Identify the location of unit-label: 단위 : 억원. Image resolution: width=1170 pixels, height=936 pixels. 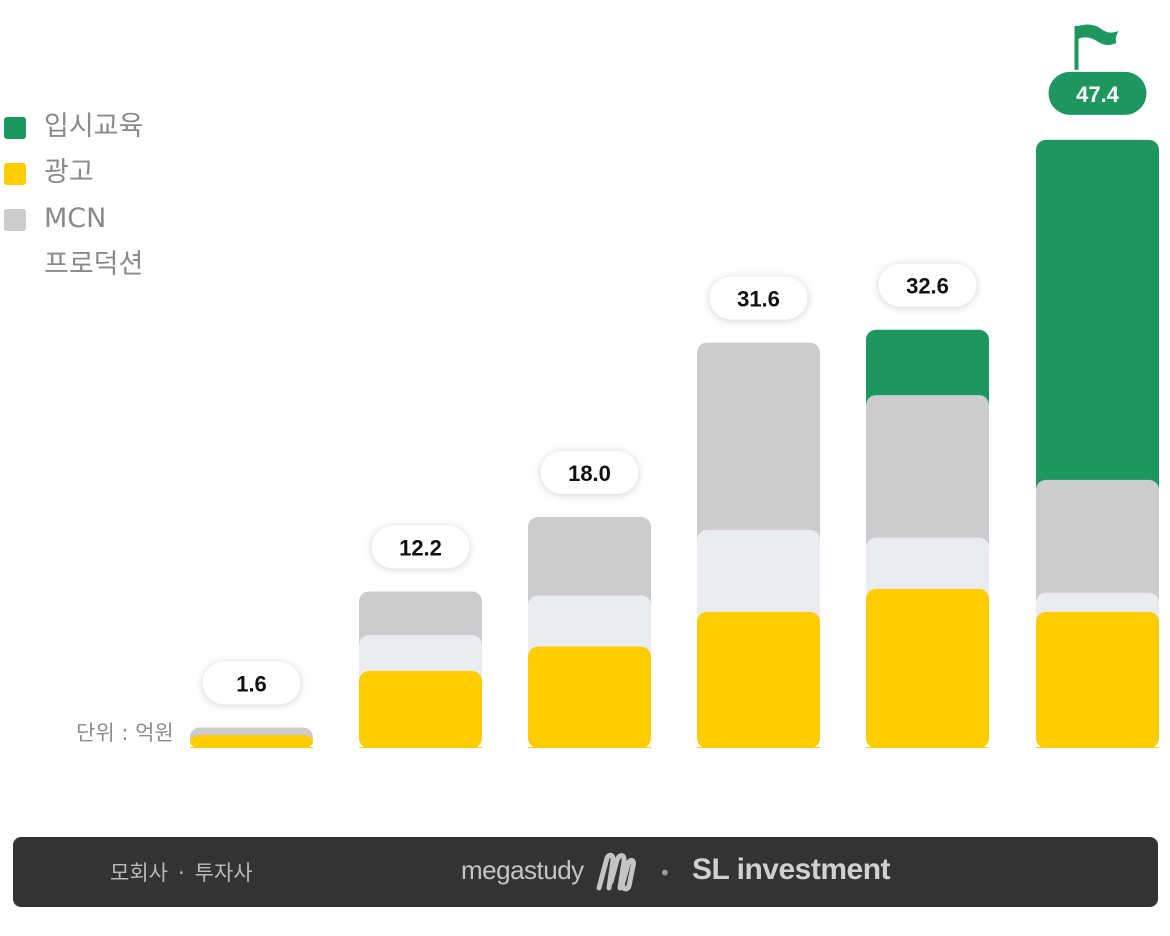
(125, 733).